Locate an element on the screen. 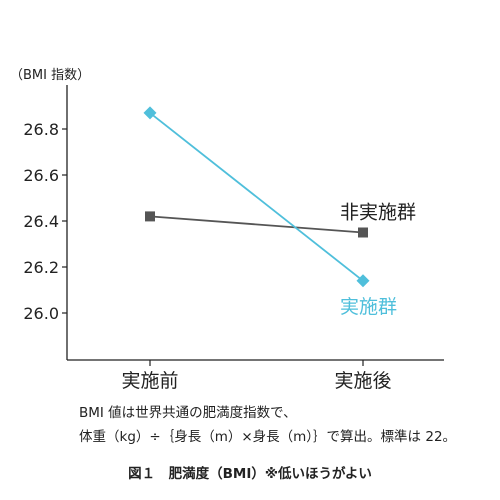  figure-title: 図１ 肥満度（BMI）※低いほうがよい is located at coordinates (250, 474).